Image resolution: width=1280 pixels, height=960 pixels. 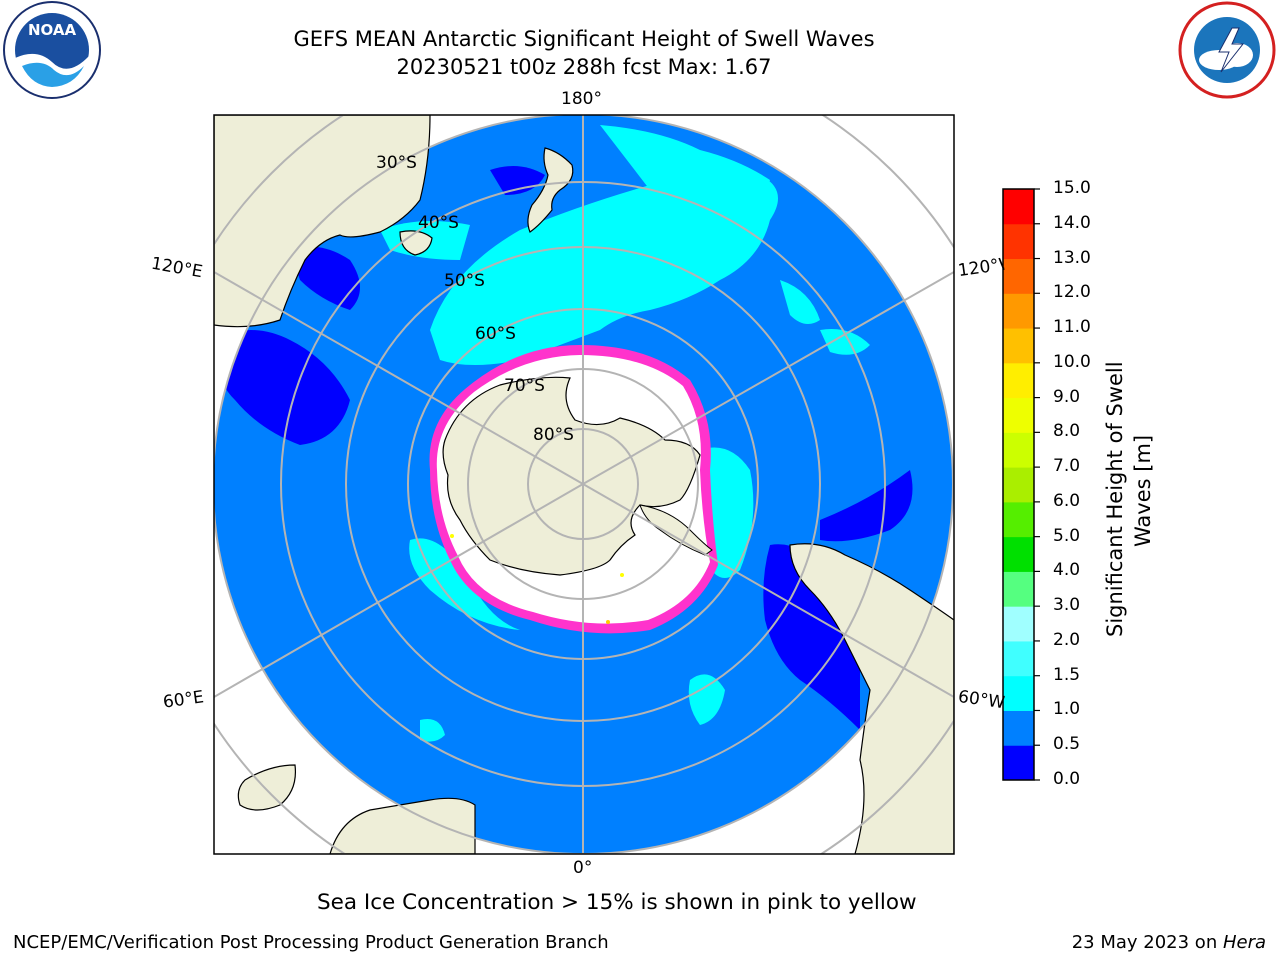 I want to click on colorbar-tick-label: 10.0, so click(x=1072, y=361).